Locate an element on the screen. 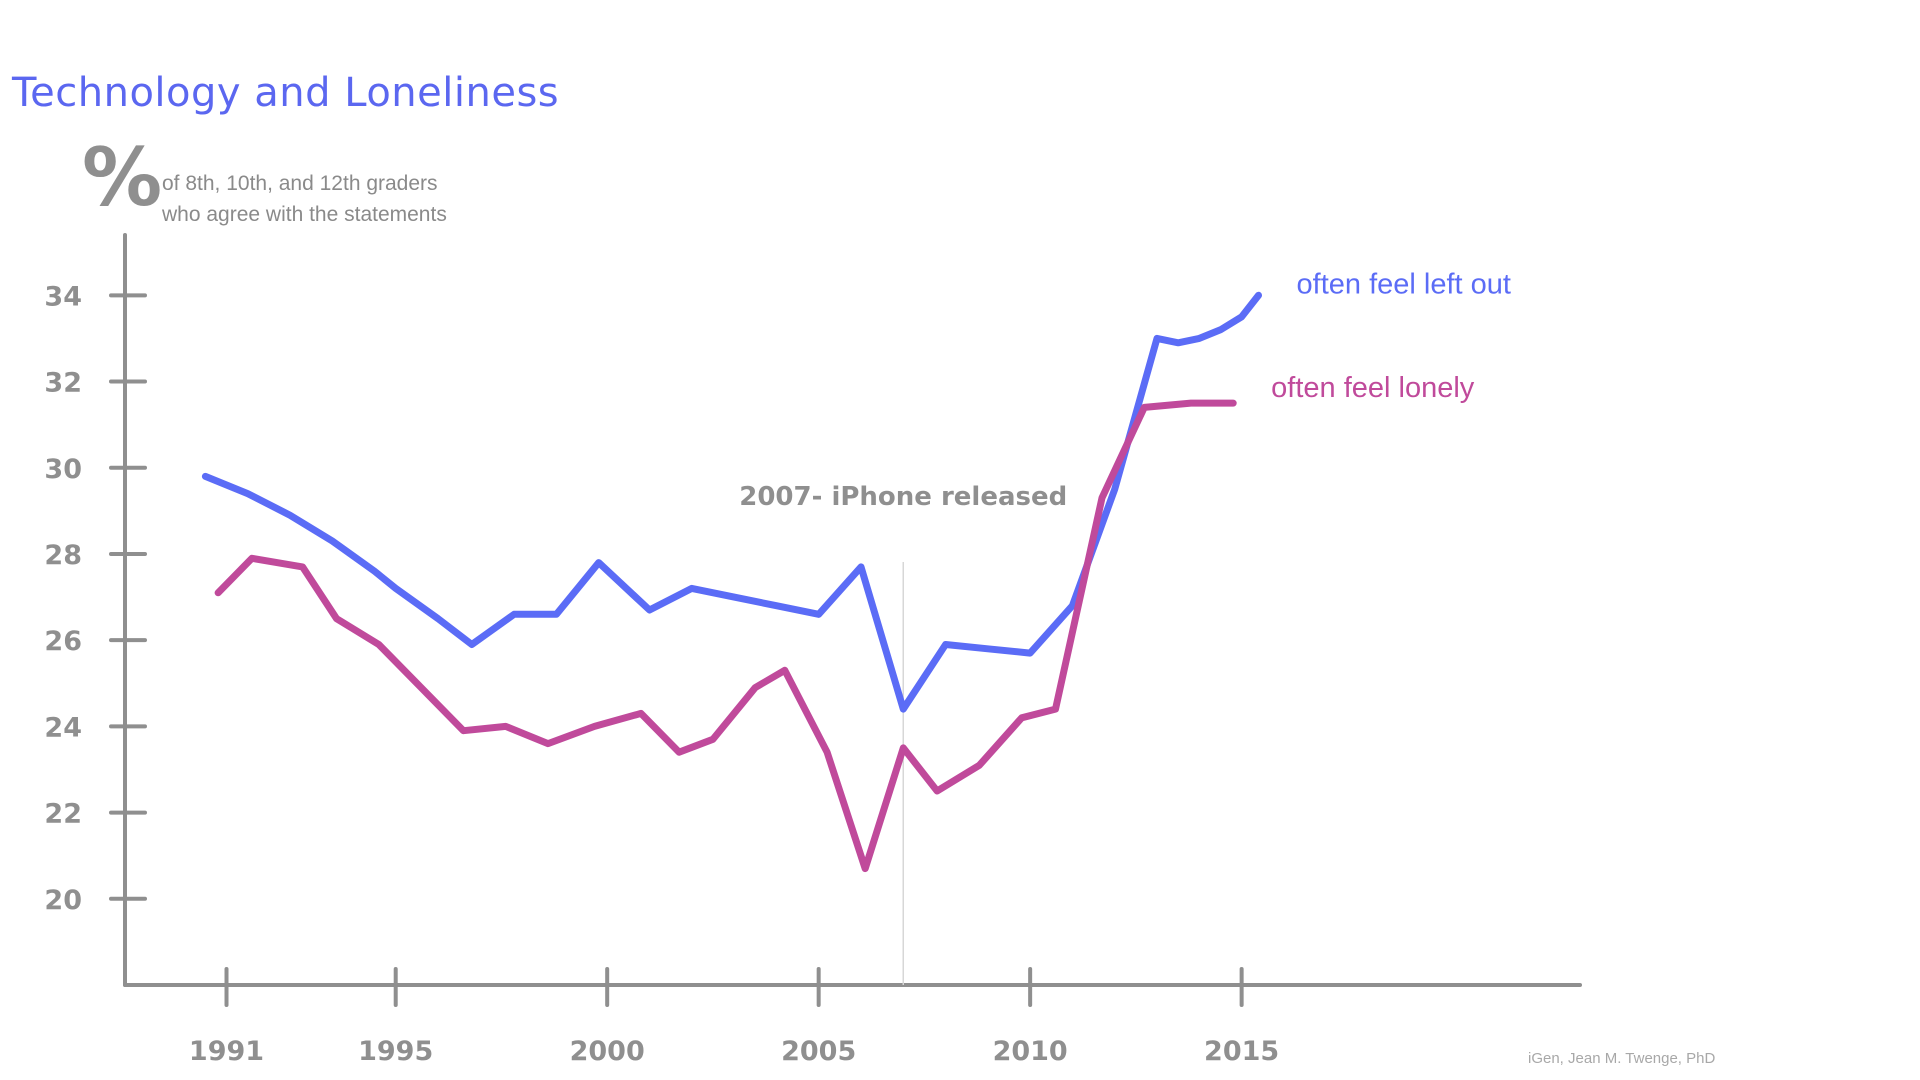  y-tick-label: 32 is located at coordinates (63, 383).